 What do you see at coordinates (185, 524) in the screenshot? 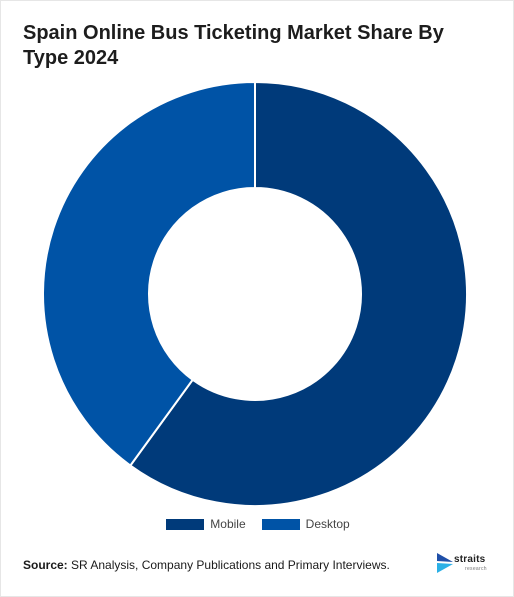
I see `legend-swatch-mobile` at bounding box center [185, 524].